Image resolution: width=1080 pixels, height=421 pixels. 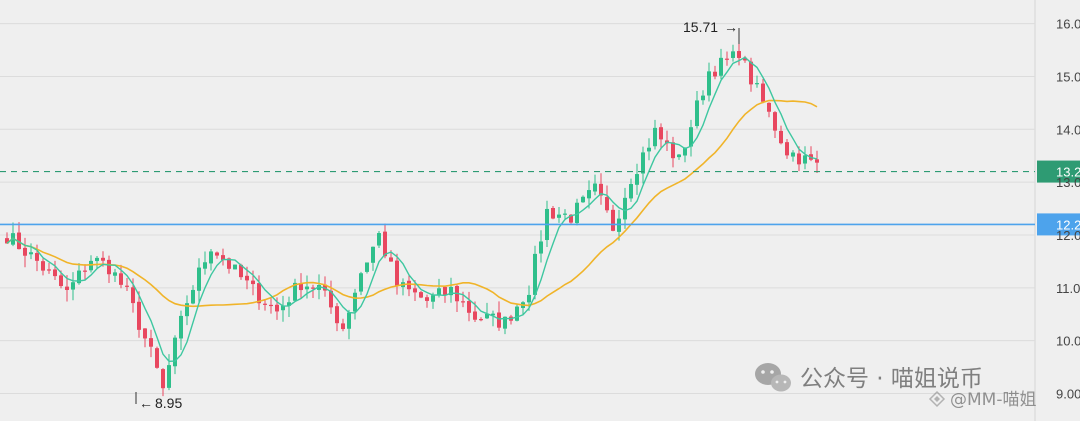 I want to click on high-arrow-icon: →, so click(x=731, y=27).